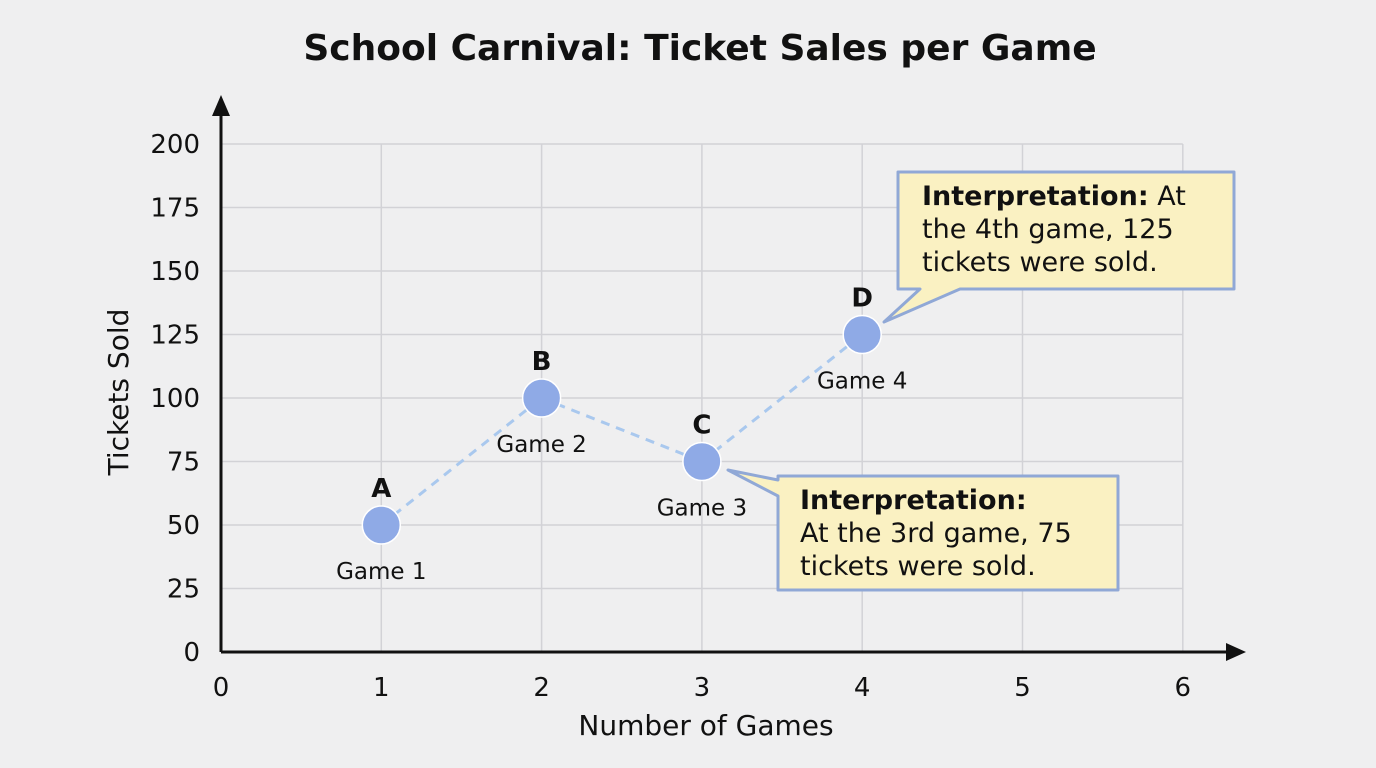 This screenshot has width=1376, height=768. Describe the element at coordinates (183, 526) in the screenshot. I see `y-tick-label: 50` at that location.